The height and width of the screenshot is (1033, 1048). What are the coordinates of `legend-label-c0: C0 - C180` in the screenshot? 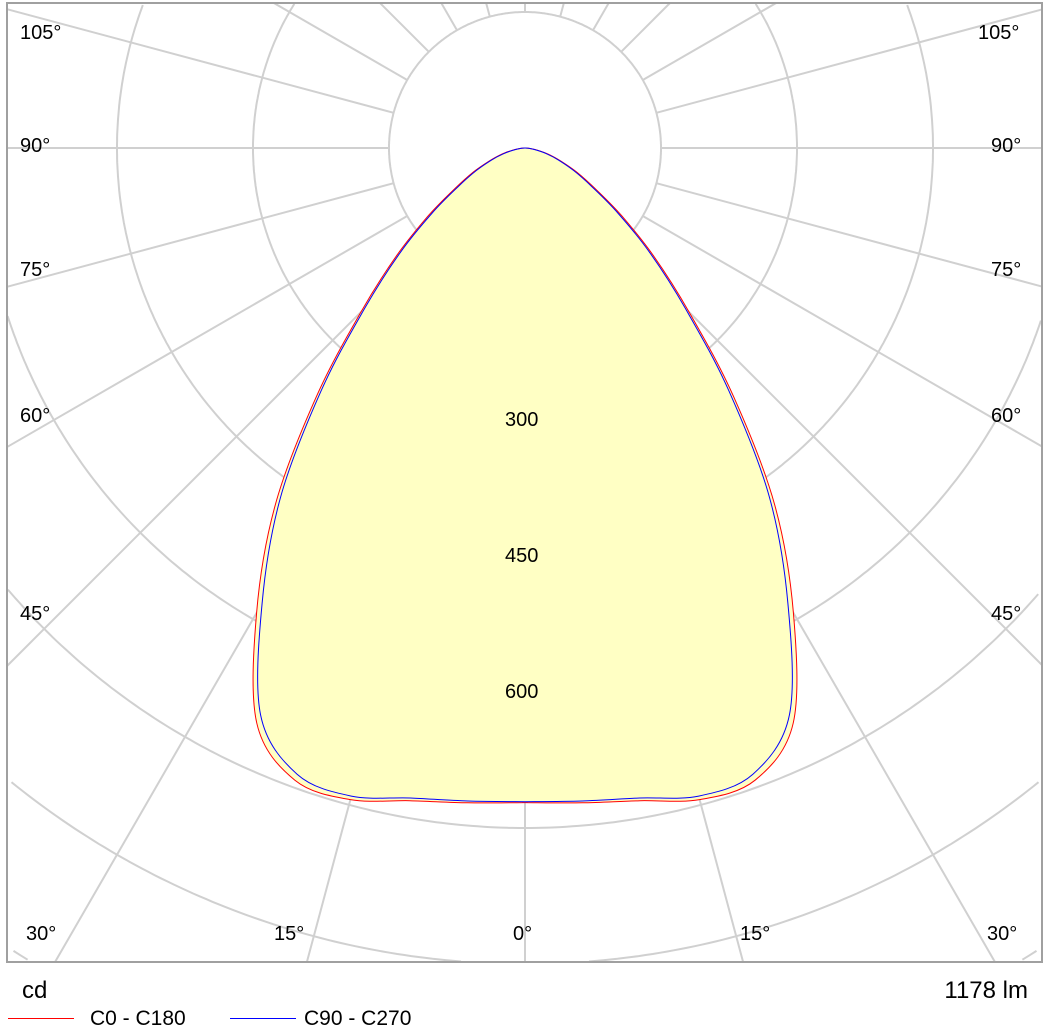 It's located at (138, 1018).